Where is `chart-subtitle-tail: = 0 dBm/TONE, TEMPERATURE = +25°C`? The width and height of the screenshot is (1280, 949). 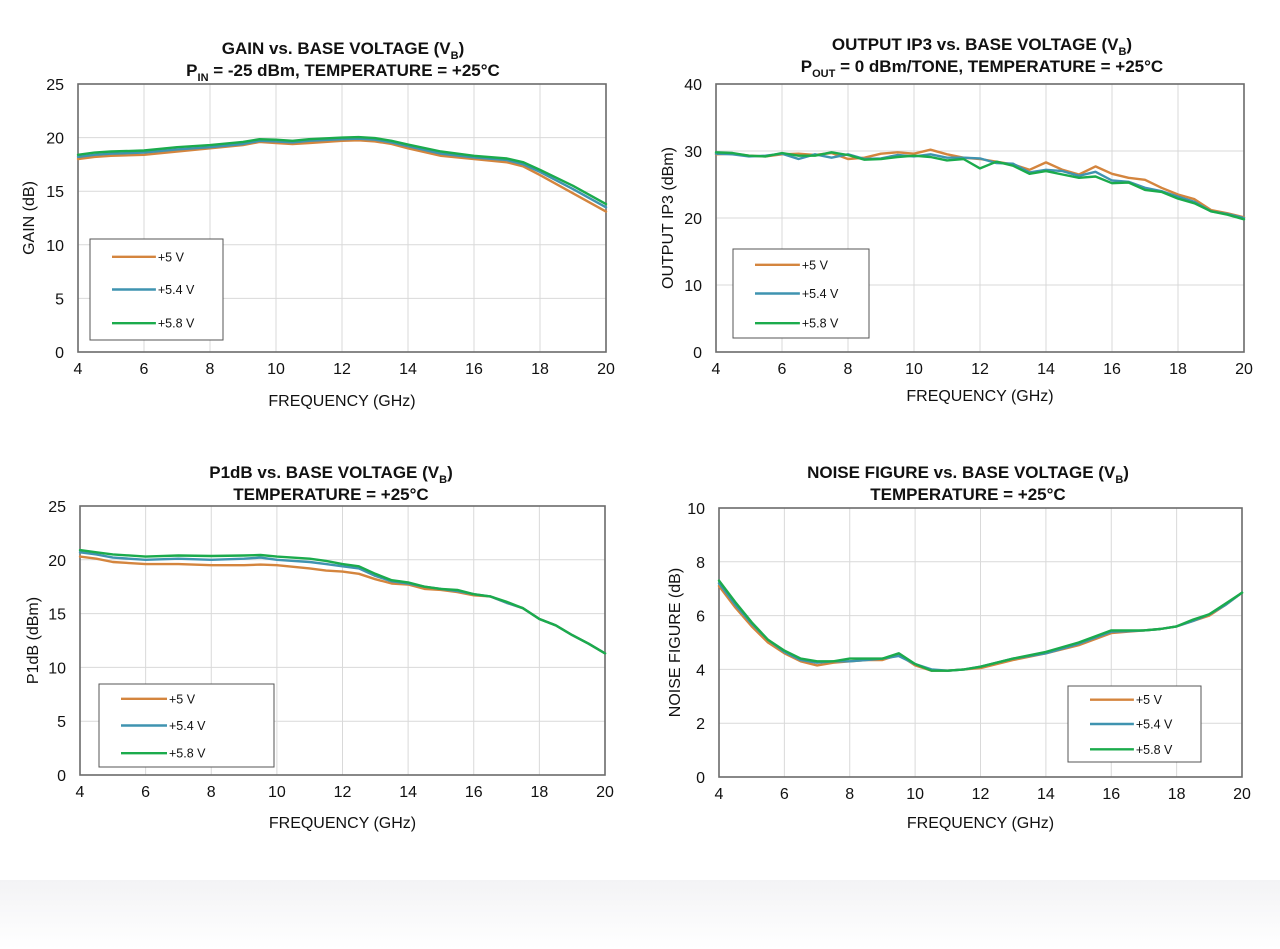
chart-subtitle-tail: = 0 dBm/TONE, TEMPERATURE = +25°C is located at coordinates (999, 66).